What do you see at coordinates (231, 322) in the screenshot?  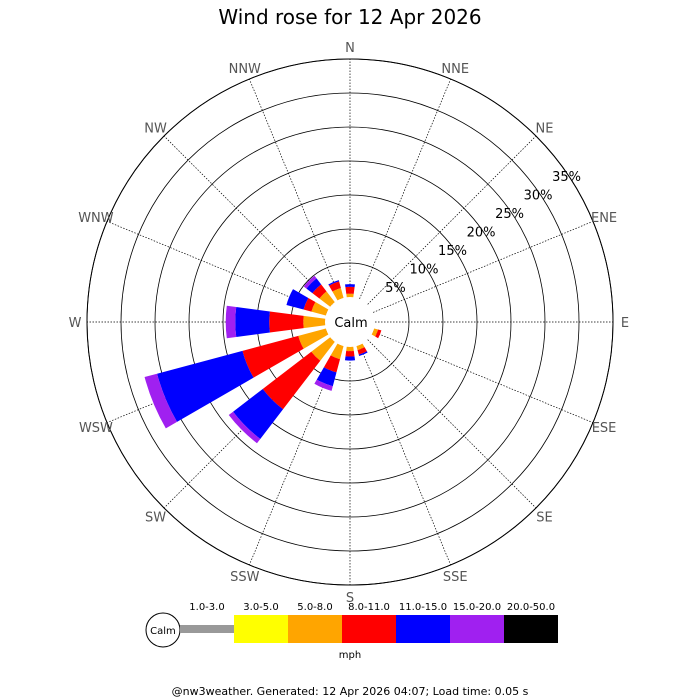 I see `bar-w-15.0-20.0` at bounding box center [231, 322].